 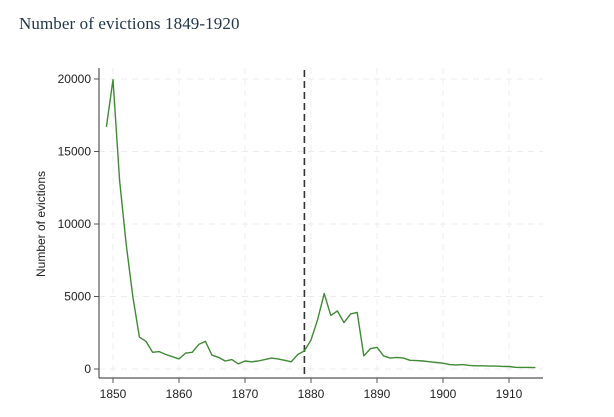 What do you see at coordinates (75, 79) in the screenshot?
I see `y-tick-label: 20000` at bounding box center [75, 79].